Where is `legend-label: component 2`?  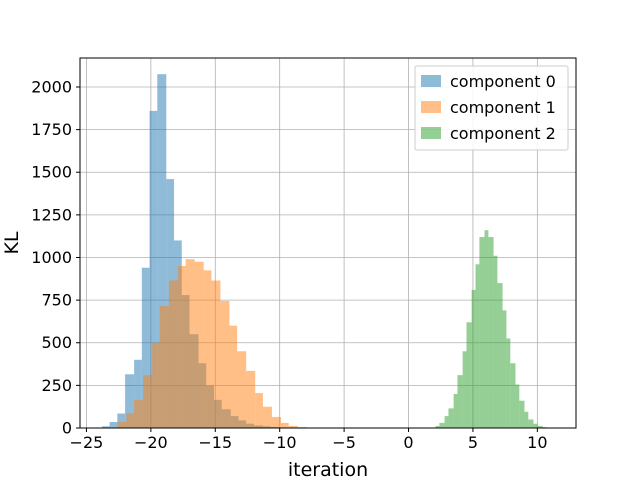 legend-label: component 2 is located at coordinates (503, 133).